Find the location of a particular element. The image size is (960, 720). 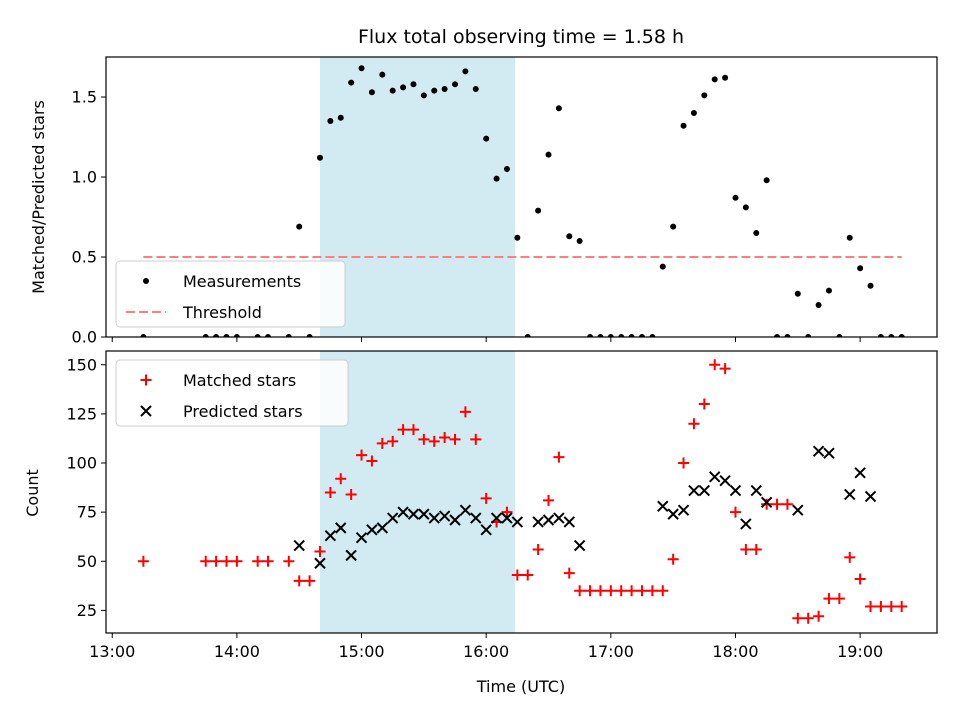

legend-marker is located at coordinates (146, 411).